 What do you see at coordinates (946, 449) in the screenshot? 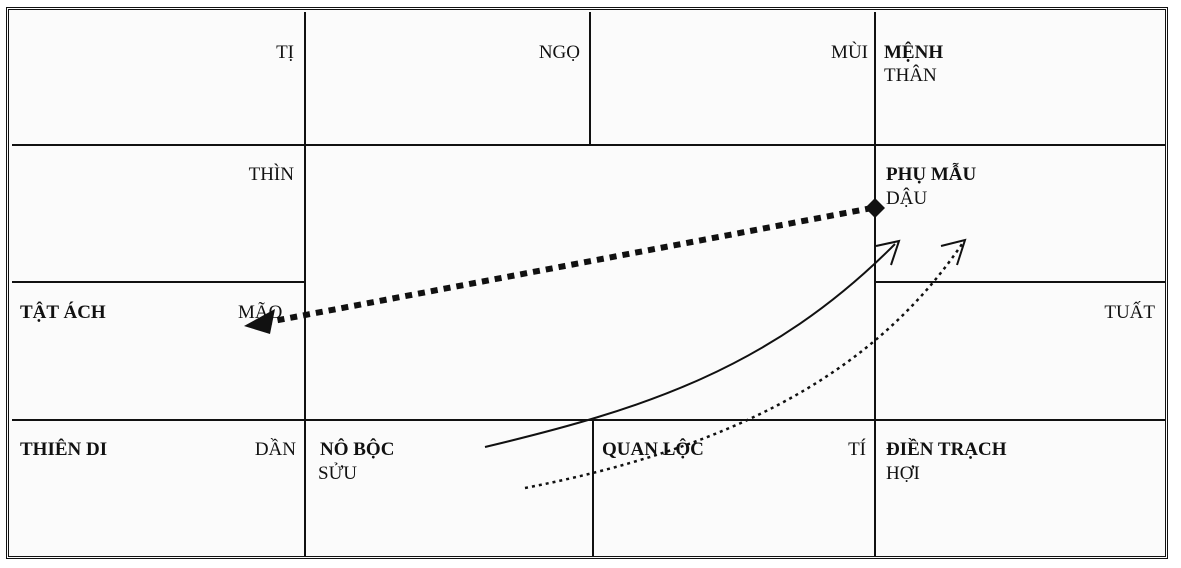
I see `palace-dien-trach: ĐIỀN TRẠCH` at bounding box center [946, 449].